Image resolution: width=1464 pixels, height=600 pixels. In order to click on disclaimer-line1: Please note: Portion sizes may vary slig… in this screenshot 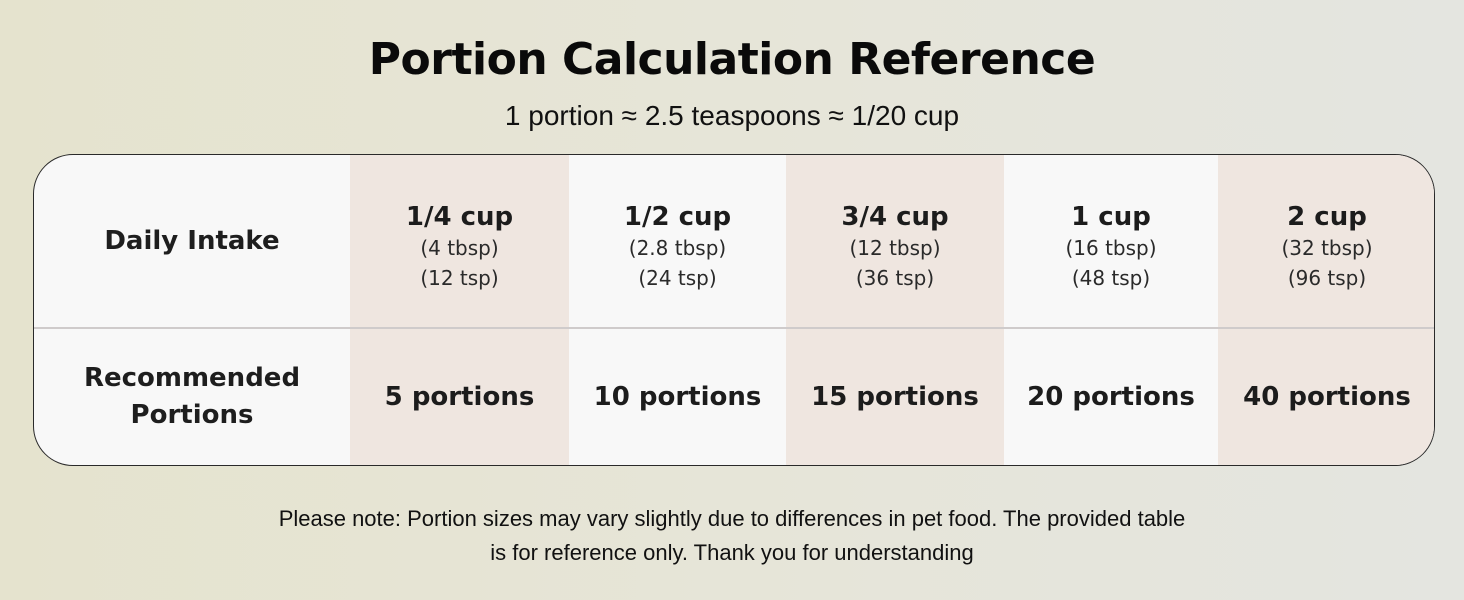, I will do `click(732, 518)`.